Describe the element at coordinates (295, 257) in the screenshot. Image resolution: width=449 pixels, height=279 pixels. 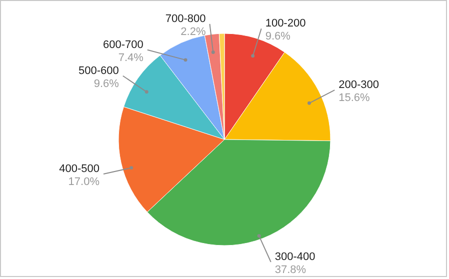
I see `slice-label: 300-400` at that location.